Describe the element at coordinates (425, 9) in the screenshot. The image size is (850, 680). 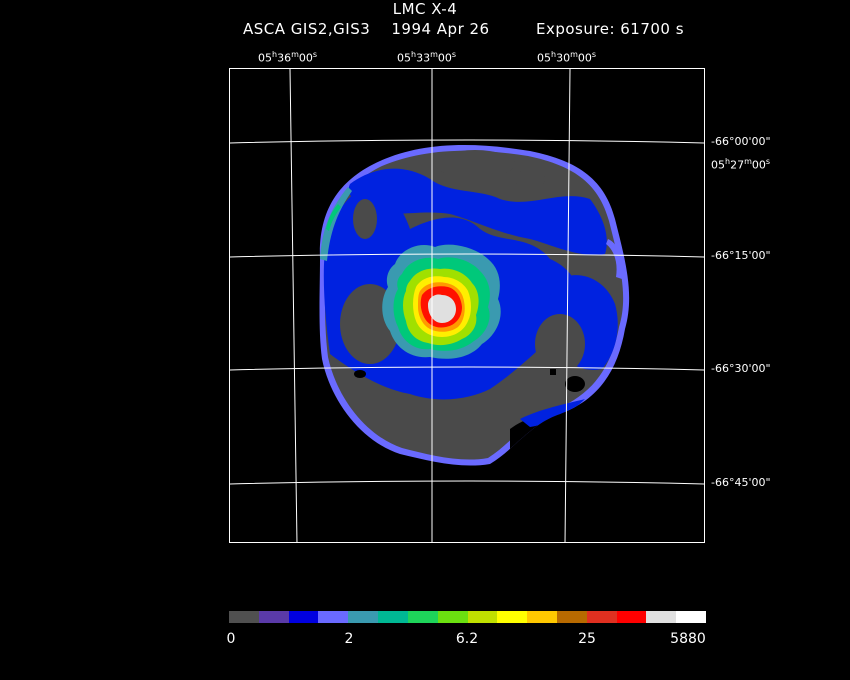
I see `image-title: LMC X-4` at that location.